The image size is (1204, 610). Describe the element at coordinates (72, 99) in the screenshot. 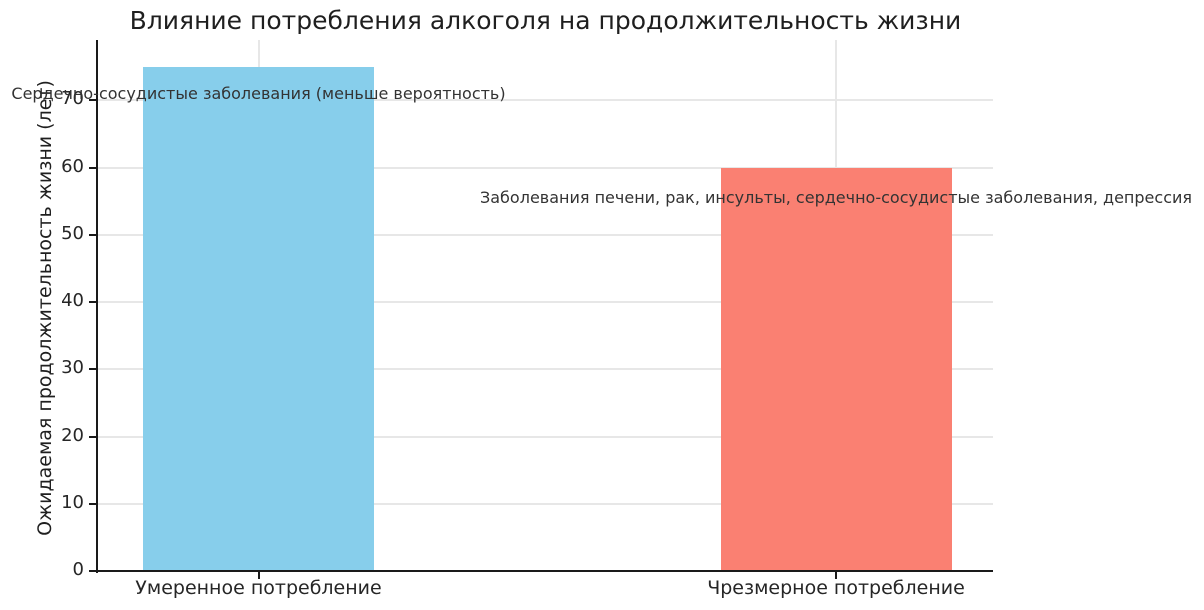

I see `y-tick-label: 70` at that location.